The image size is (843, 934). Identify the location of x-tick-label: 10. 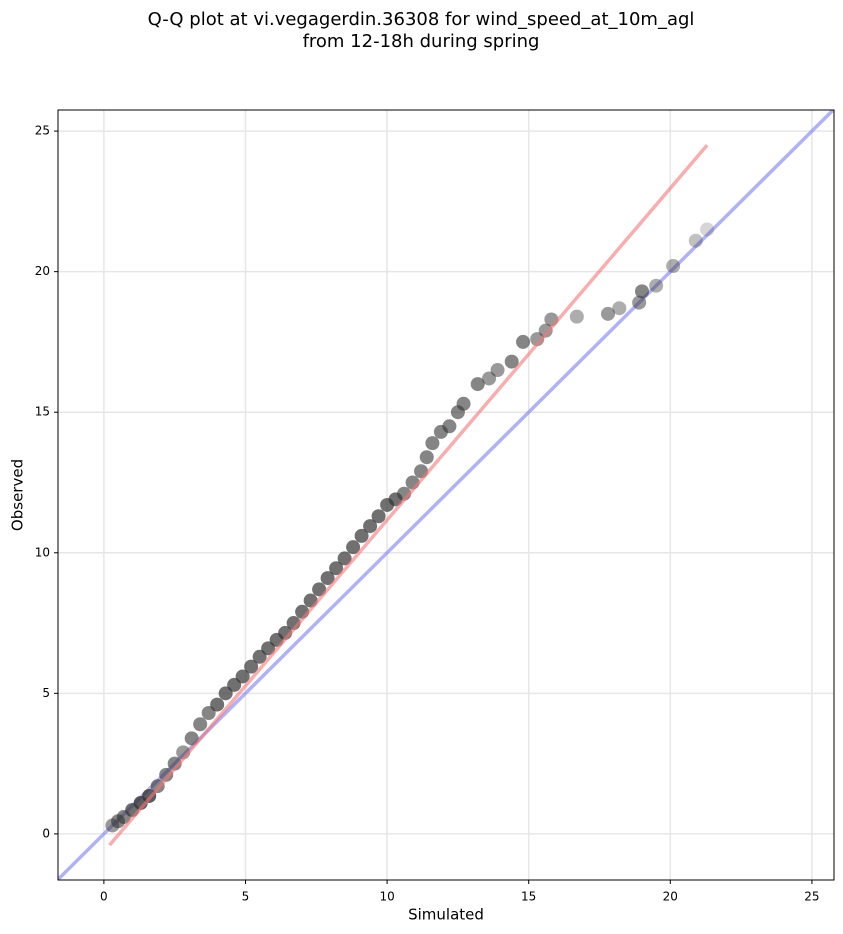
(386, 897).